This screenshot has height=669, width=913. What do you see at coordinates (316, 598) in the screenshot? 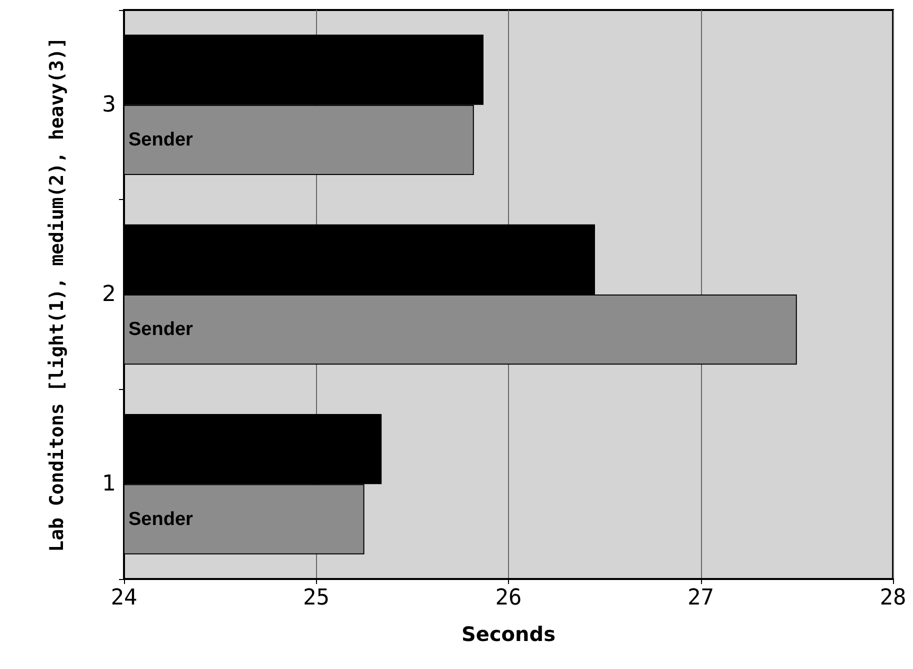
I see `x-tick-label: 25` at bounding box center [316, 598].